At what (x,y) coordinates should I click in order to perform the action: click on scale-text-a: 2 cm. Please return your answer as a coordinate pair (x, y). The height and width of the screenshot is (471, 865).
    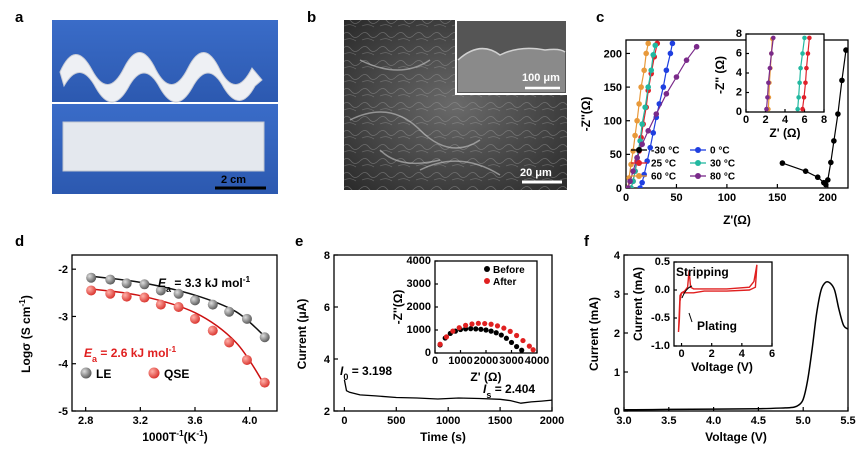
    Looking at the image, I should click on (233, 180).